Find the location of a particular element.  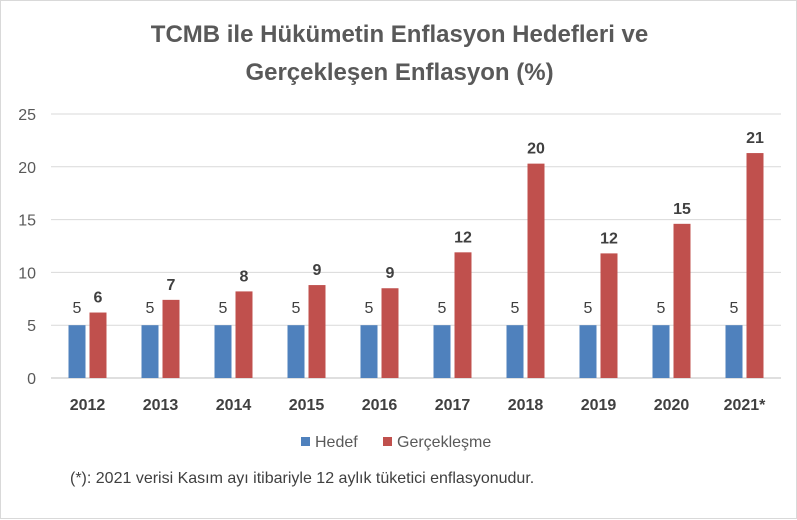

data-label: 21 is located at coordinates (755, 138).